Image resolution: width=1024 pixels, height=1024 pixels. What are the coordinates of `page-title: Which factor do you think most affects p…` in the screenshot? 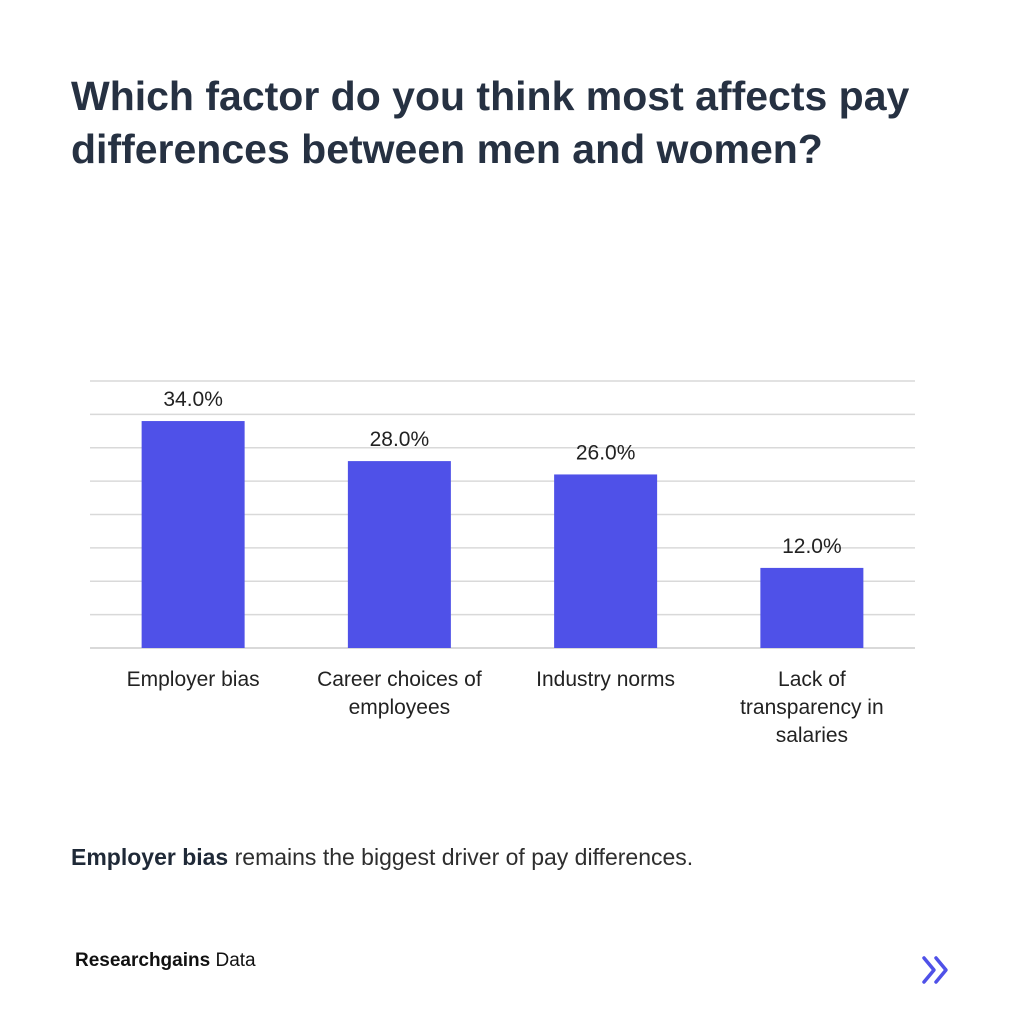 It's located at (490, 122).